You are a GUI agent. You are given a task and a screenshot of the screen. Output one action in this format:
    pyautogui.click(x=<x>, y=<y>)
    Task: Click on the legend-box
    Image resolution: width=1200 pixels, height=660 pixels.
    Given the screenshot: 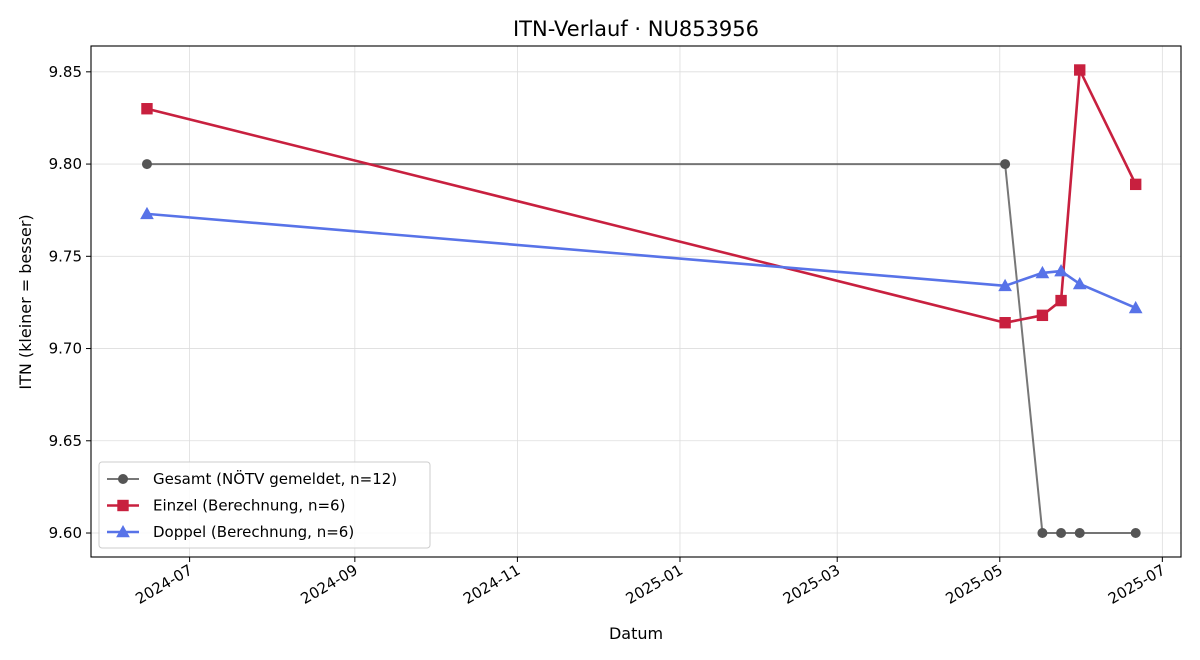 What is the action you would take?
    pyautogui.click(x=264, y=505)
    